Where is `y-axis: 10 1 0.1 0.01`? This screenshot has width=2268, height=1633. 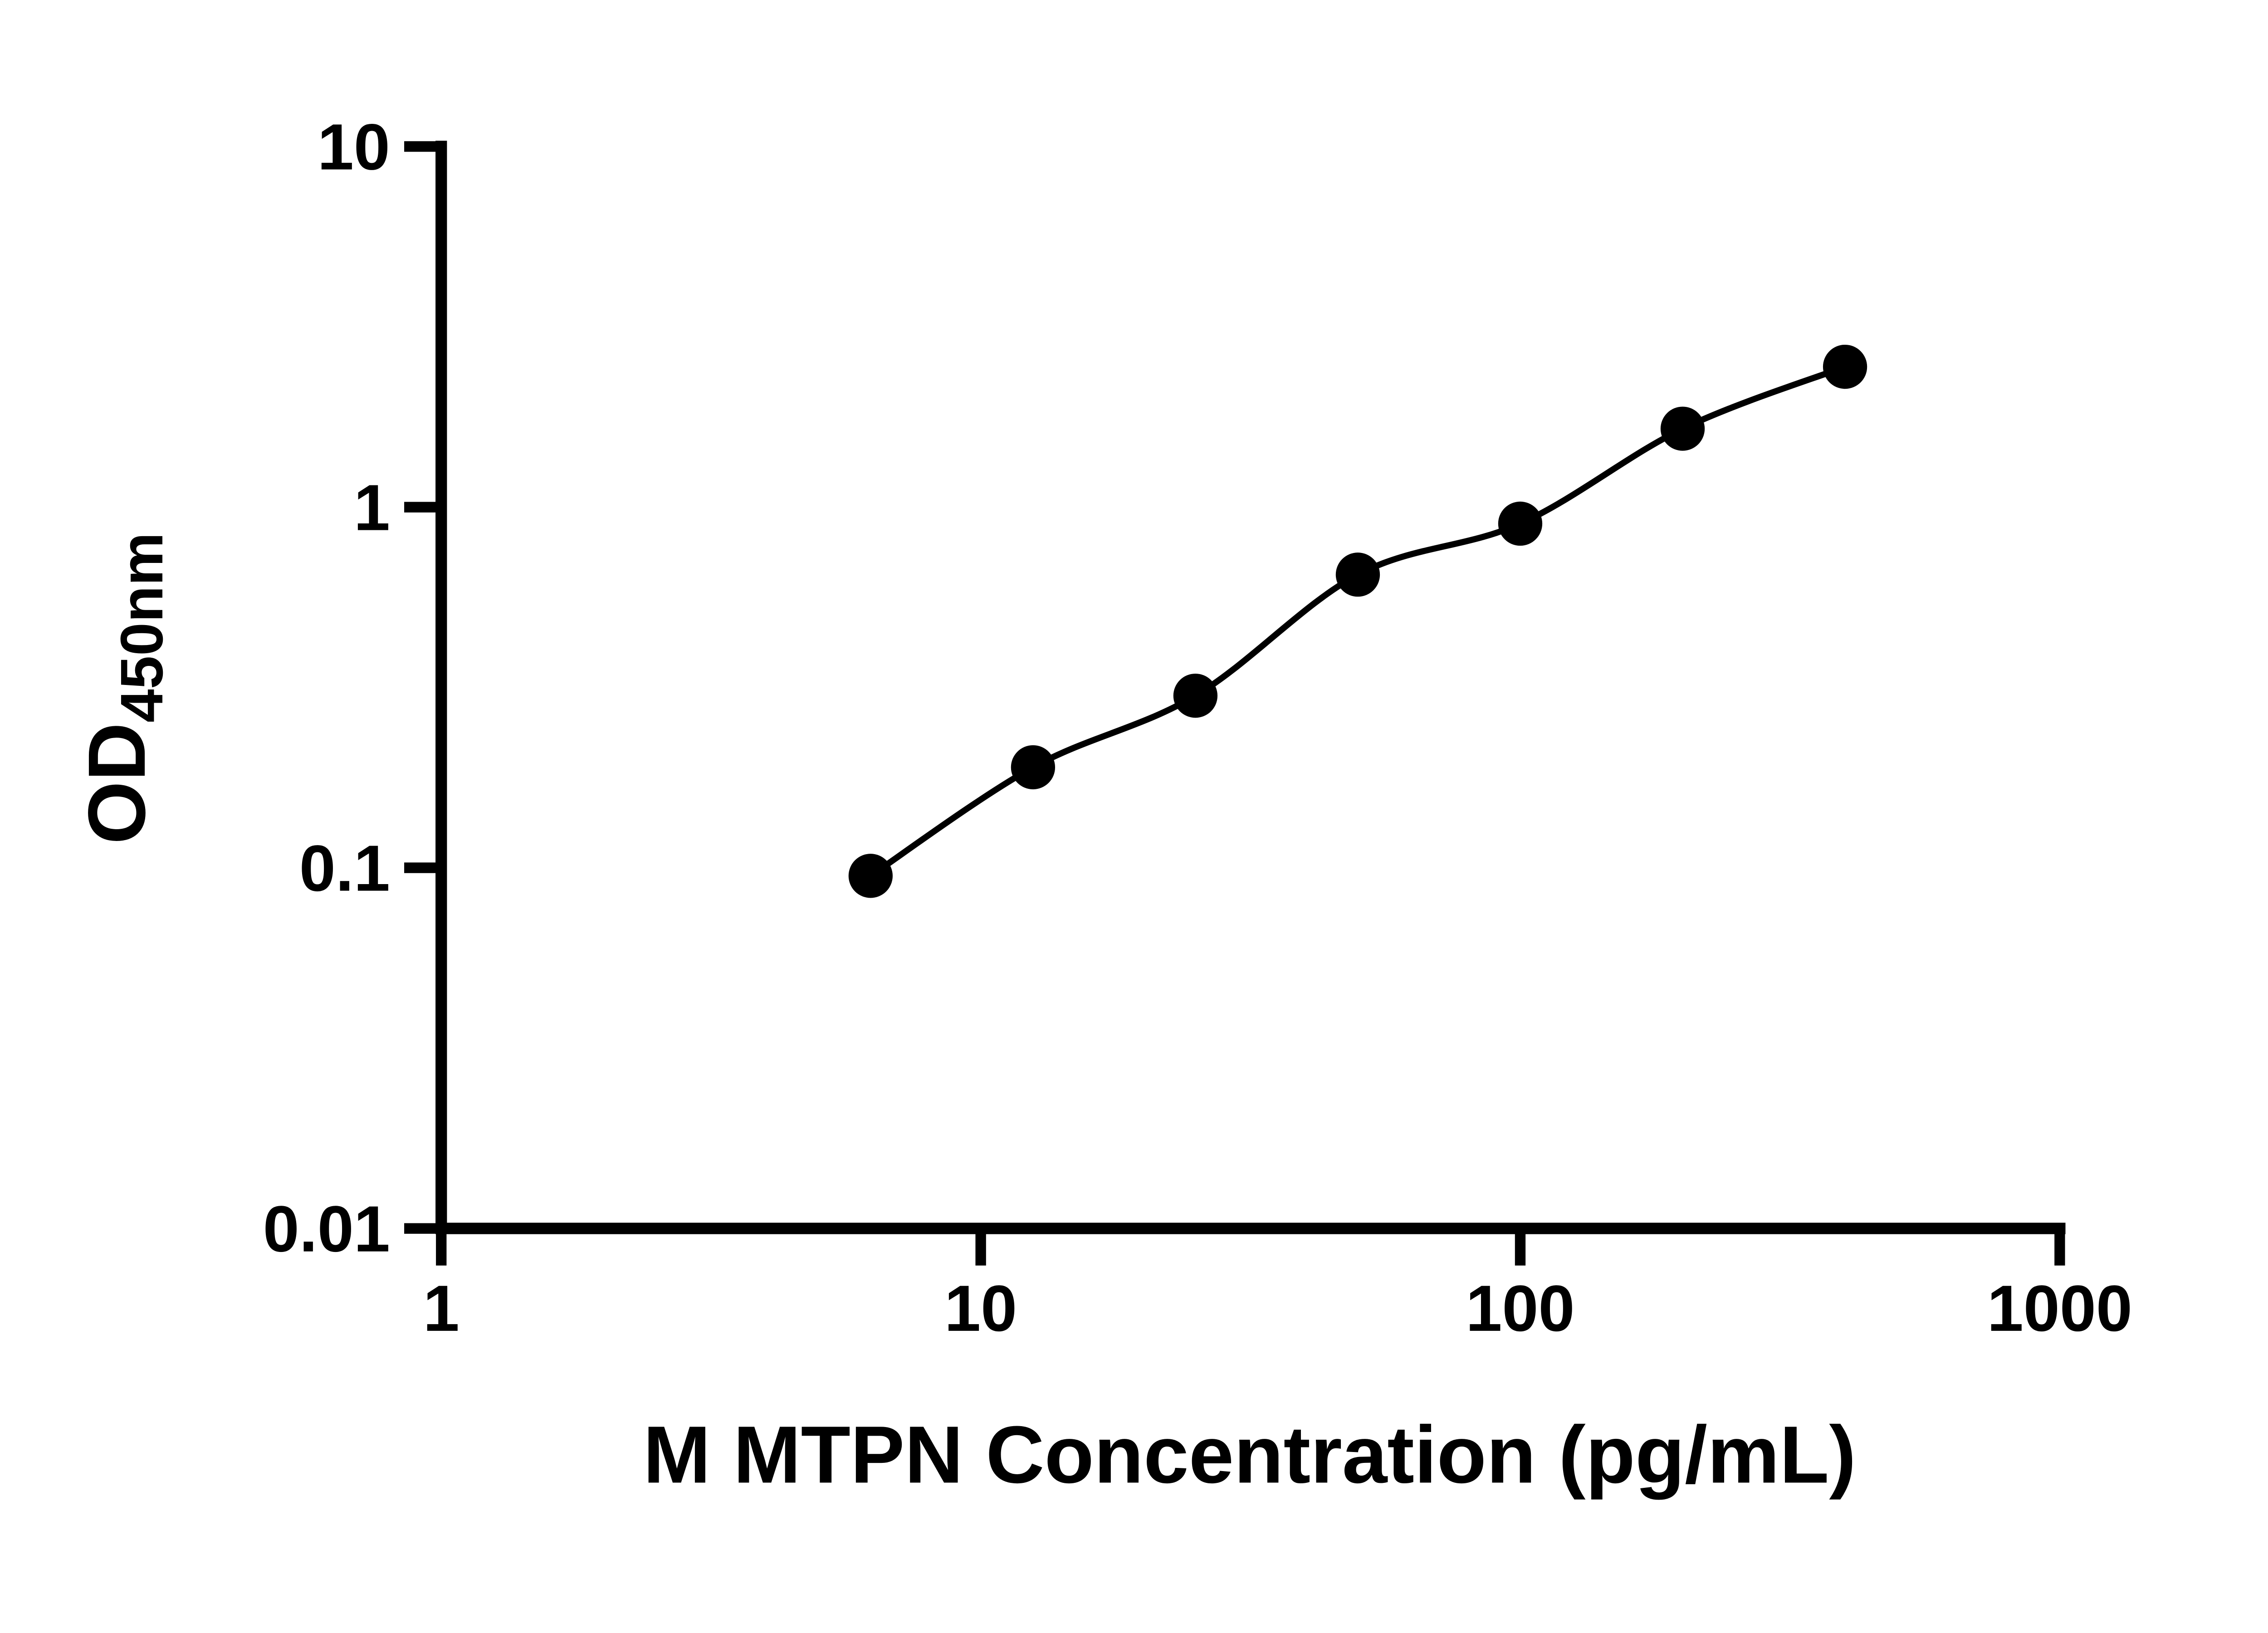 y-axis: 10 1 0.1 0.01 is located at coordinates (352, 688).